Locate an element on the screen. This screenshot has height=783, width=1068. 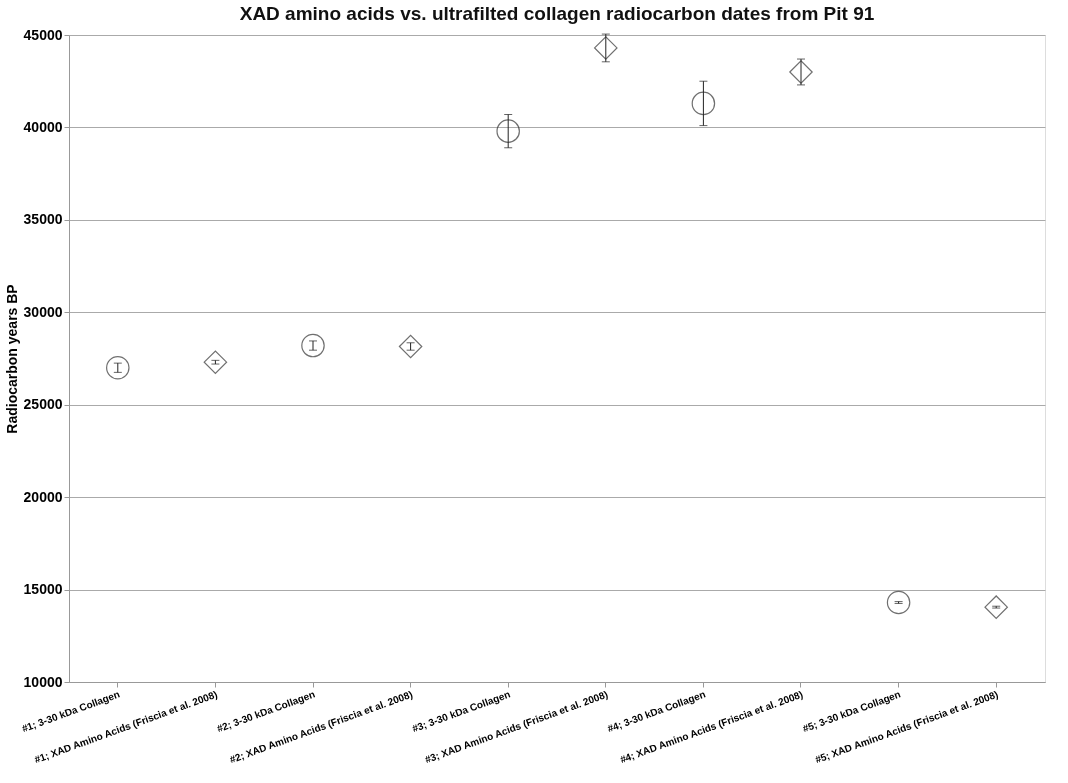
y-tick-label: 35000 is located at coordinates (43, 219).